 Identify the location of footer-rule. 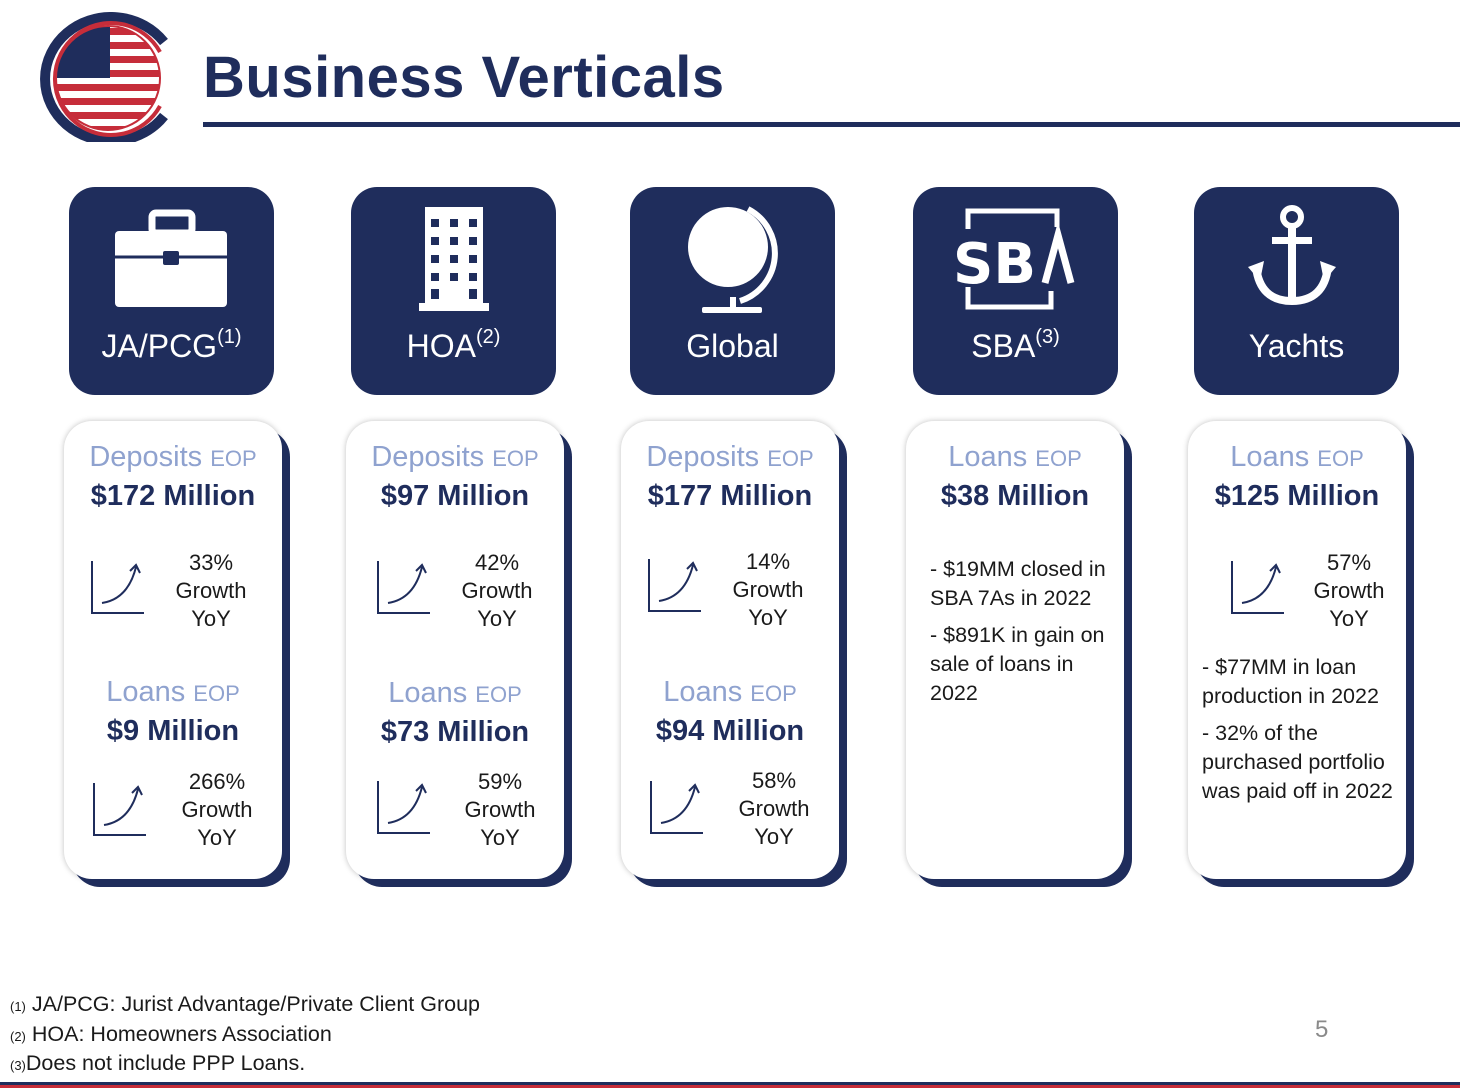
(730, 1083).